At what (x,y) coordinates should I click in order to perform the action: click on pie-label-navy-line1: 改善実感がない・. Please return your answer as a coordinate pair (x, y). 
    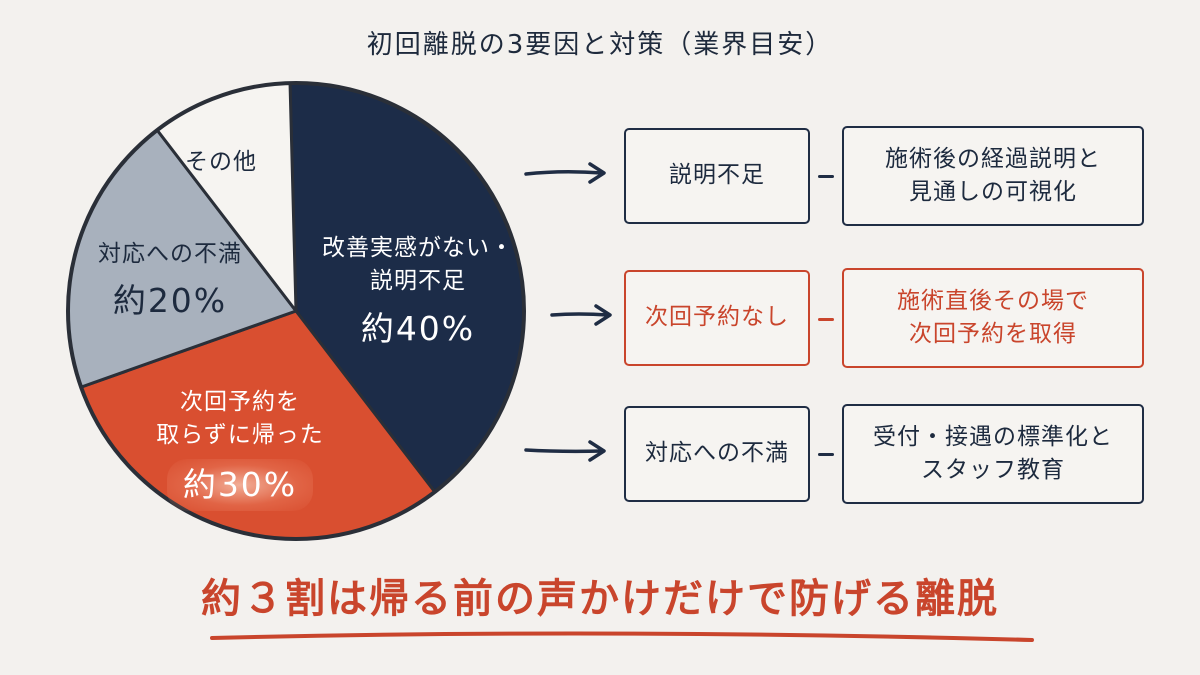
    Looking at the image, I should click on (418, 248).